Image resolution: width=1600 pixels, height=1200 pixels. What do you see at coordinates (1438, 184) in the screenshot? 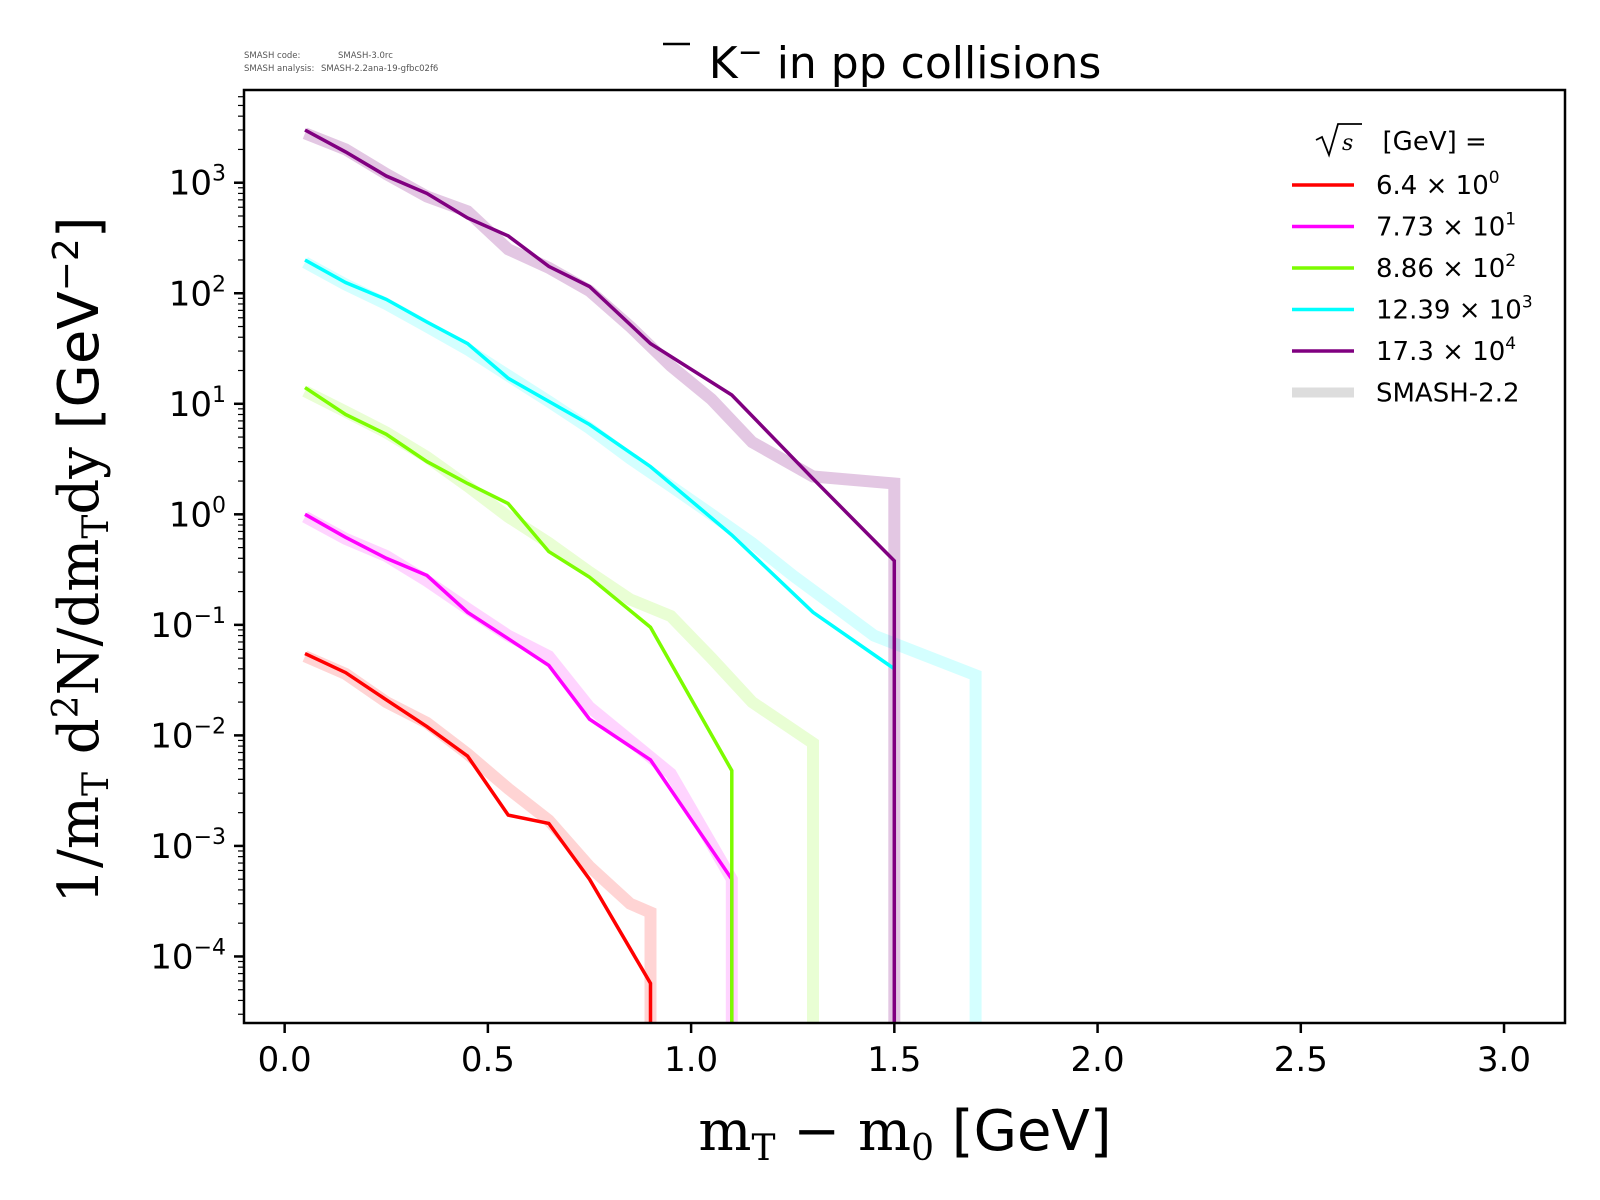
I see `legend-label-0: 6.4 × 100` at bounding box center [1438, 184].